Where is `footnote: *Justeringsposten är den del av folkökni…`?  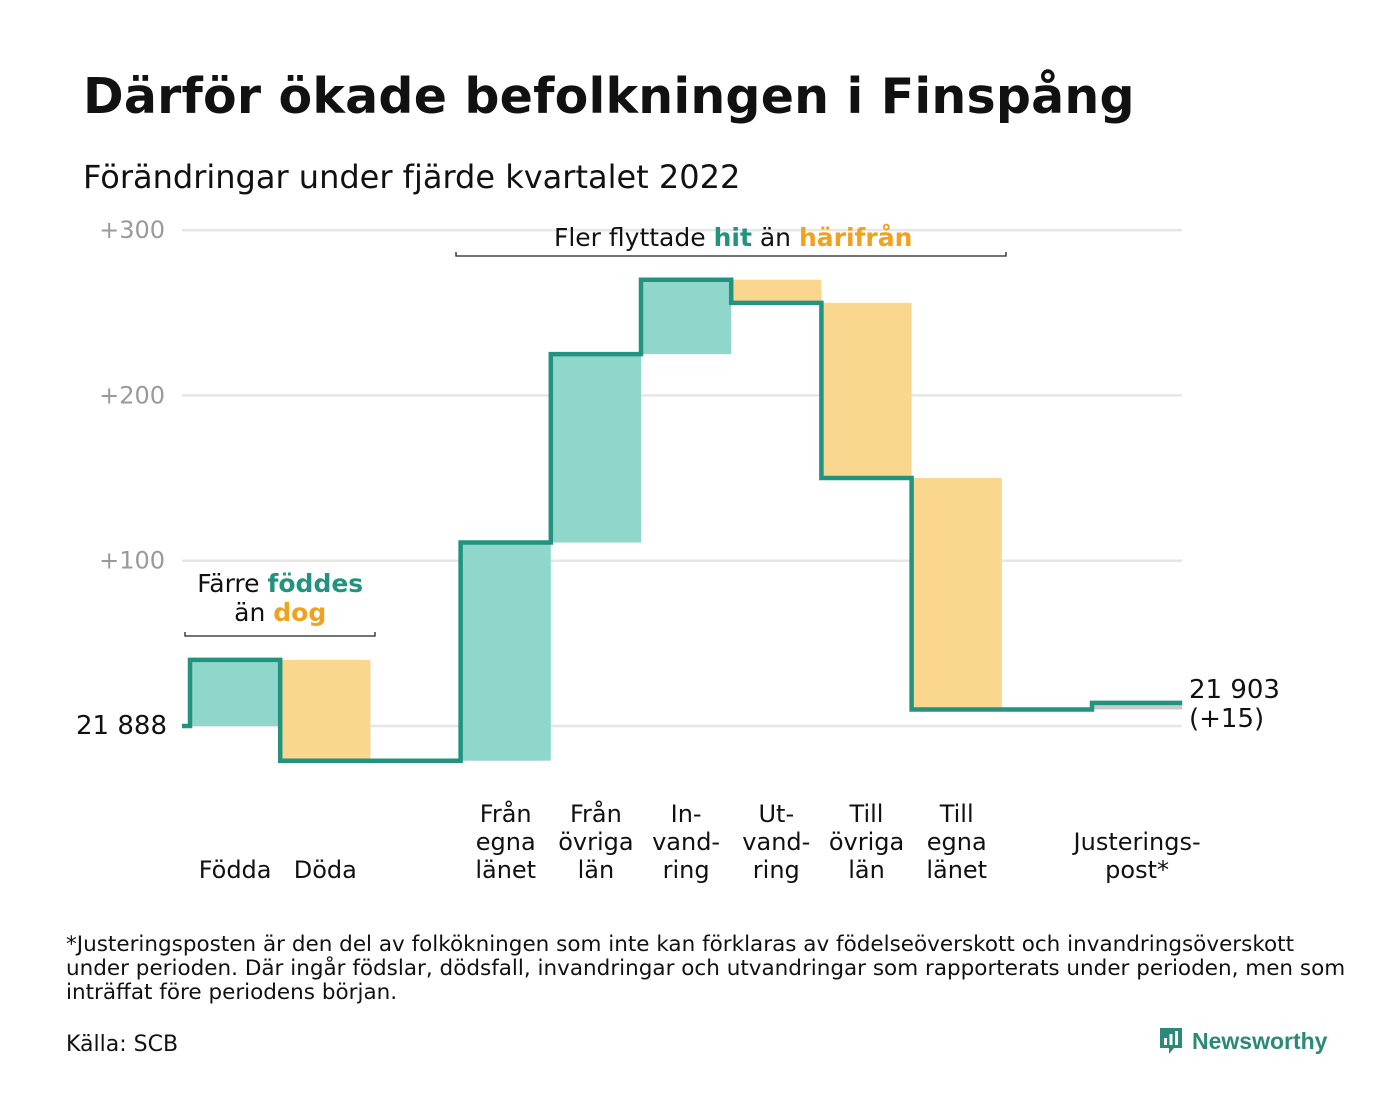 footnote: *Justeringsposten är den del av folkökni… is located at coordinates (706, 968).